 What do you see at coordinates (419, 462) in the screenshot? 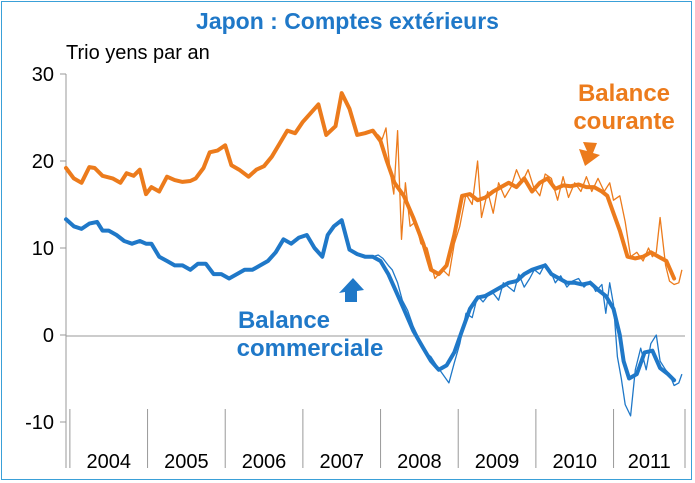
I see `x-tick-label: 2008` at bounding box center [419, 462].